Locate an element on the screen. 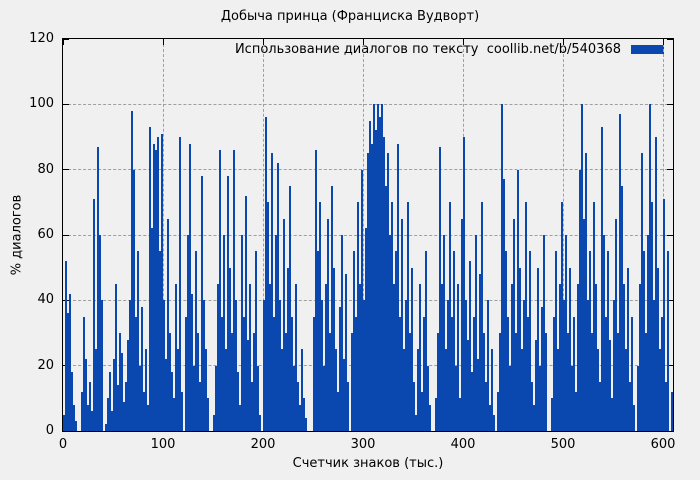 This screenshot has height=480, width=700. x-tick-label: 200 is located at coordinates (263, 444).